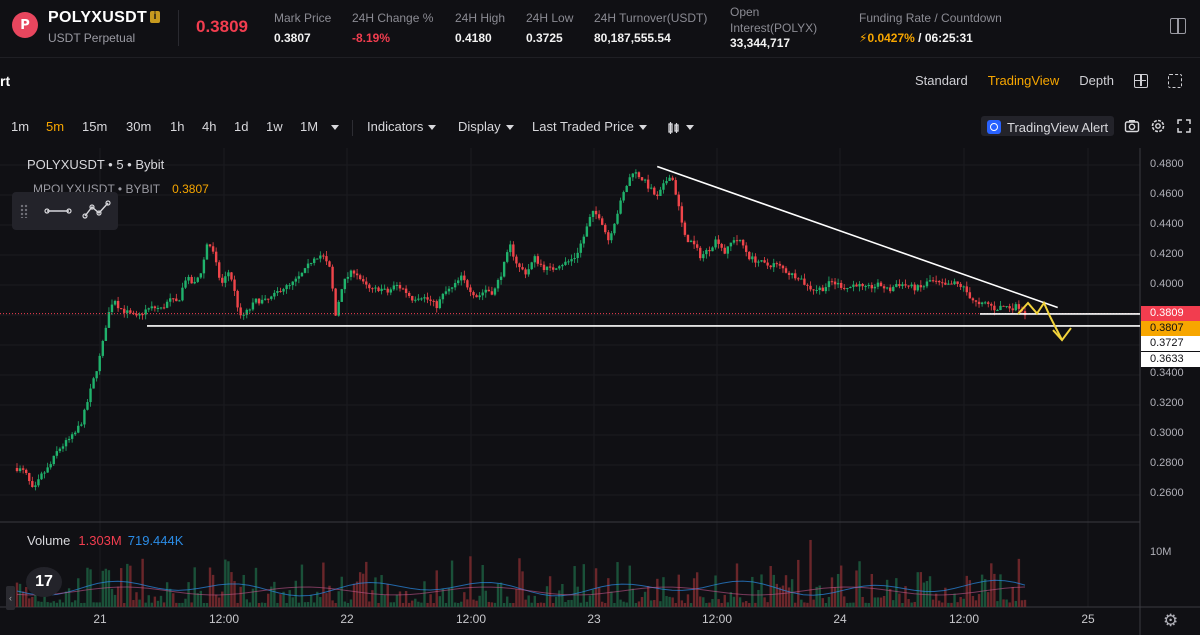 This screenshot has width=1200, height=635. I want to click on fullscreen-expand-icon, so click(1184, 126).